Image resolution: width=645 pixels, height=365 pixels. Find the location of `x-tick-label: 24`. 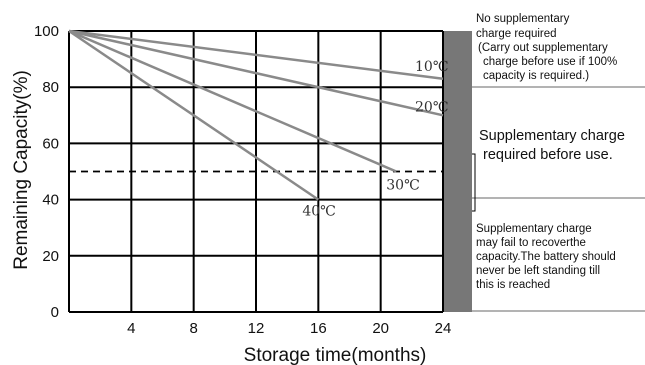

x-tick-label: 24 is located at coordinates (443, 328).